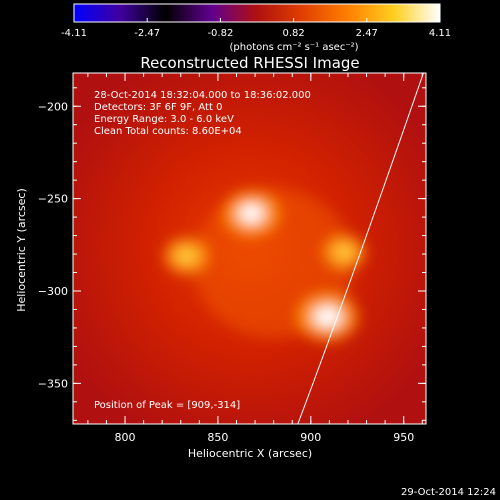 This screenshot has width=500, height=500. I want to click on peak-position-label: Position of Peak = [909,-314], so click(167, 405).